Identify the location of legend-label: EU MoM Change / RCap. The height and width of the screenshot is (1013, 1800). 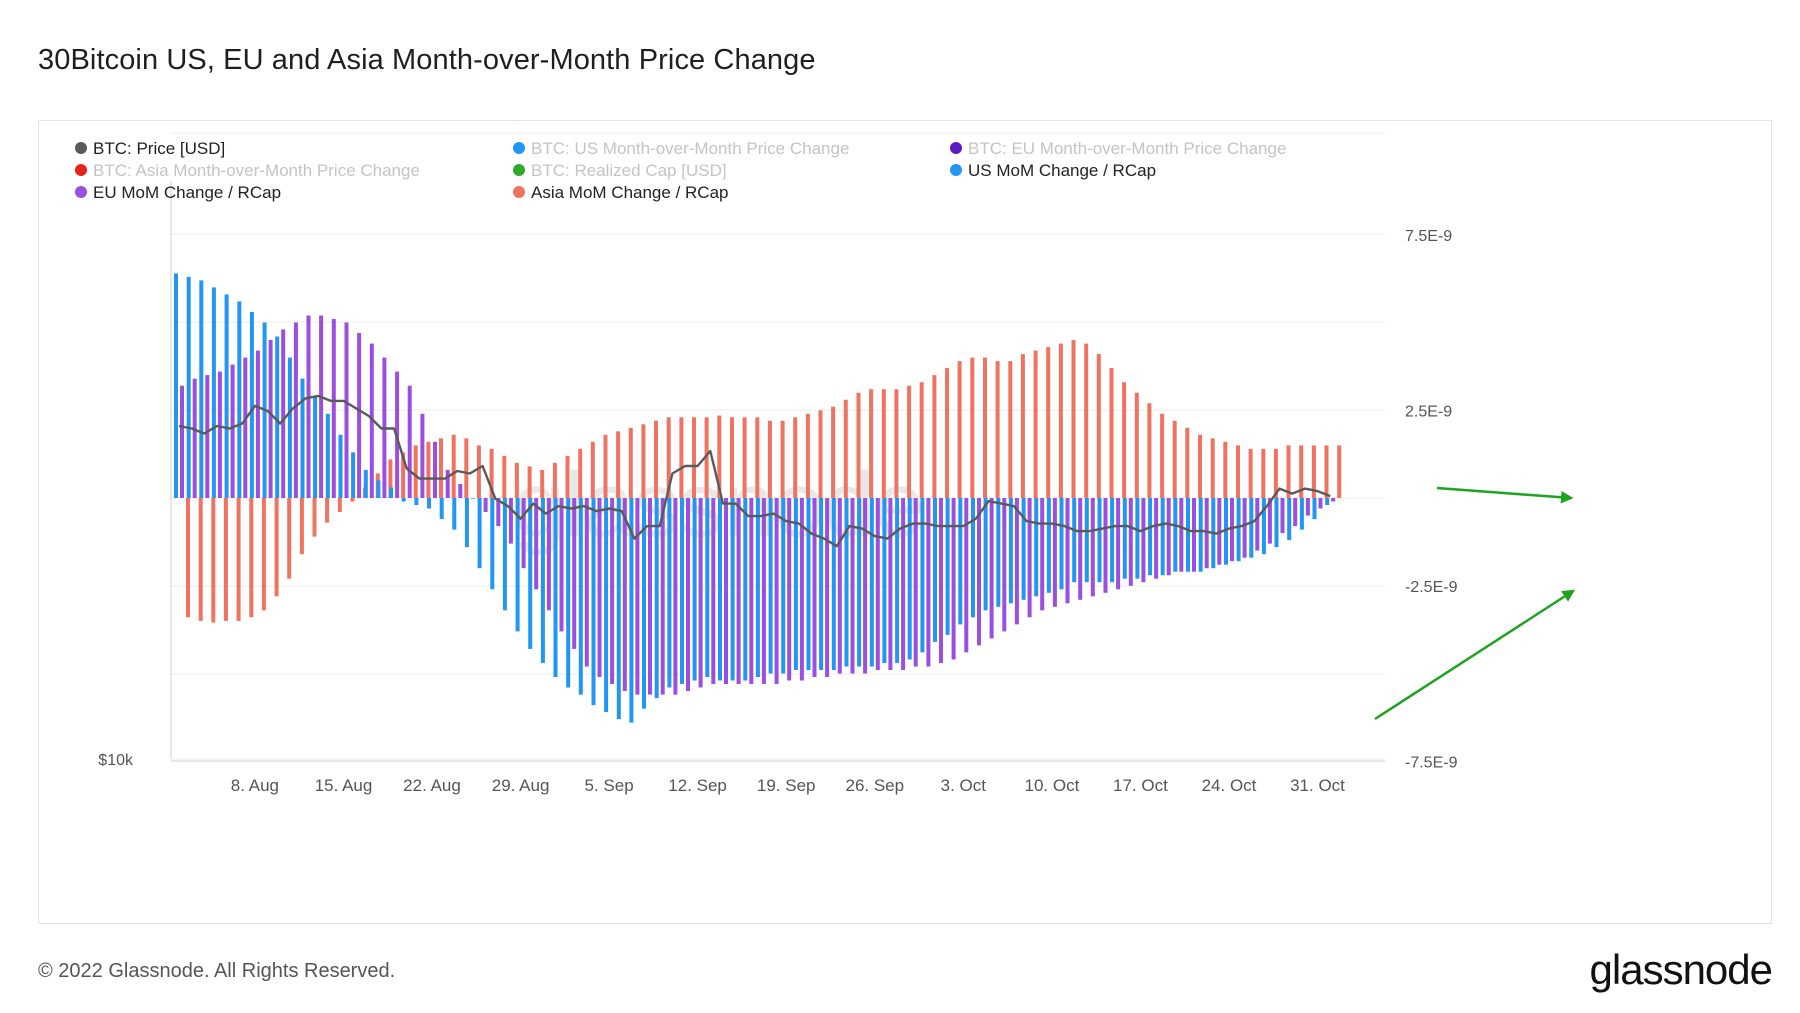
(187, 192).